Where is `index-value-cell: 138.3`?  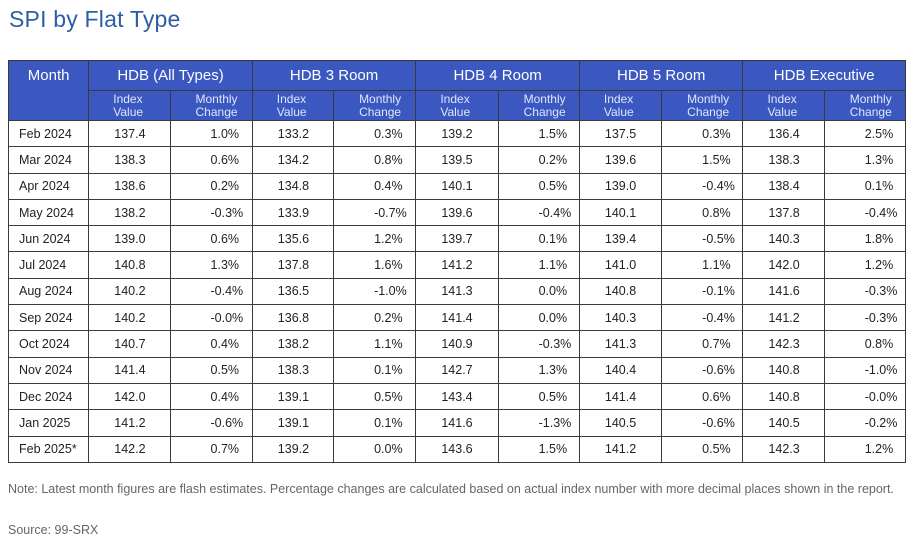 index-value-cell: 138.3 is located at coordinates (293, 370).